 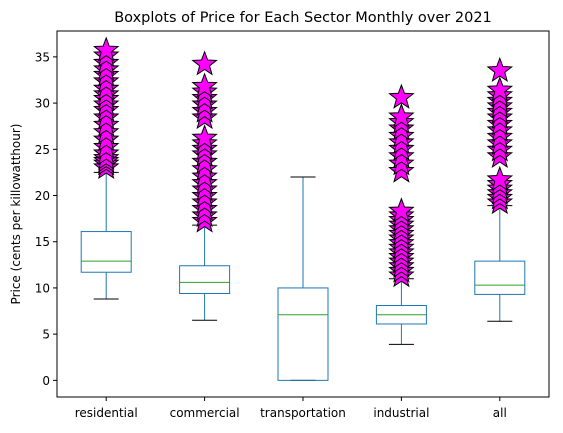 What do you see at coordinates (401, 413) in the screenshot?
I see `x-tick-label-industrial: industrial` at bounding box center [401, 413].